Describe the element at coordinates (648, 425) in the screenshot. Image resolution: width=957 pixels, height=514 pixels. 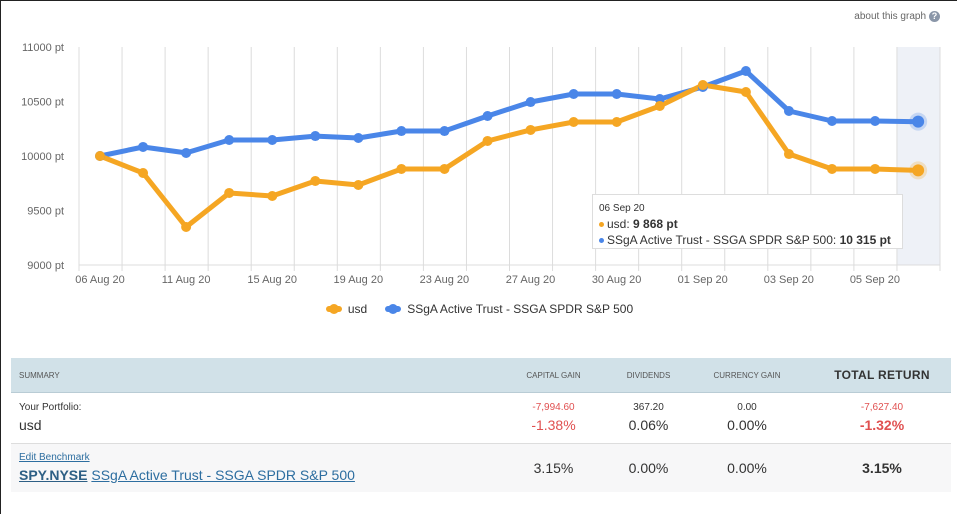
I see `portfolio-dividends-pct: 0.06%` at that location.